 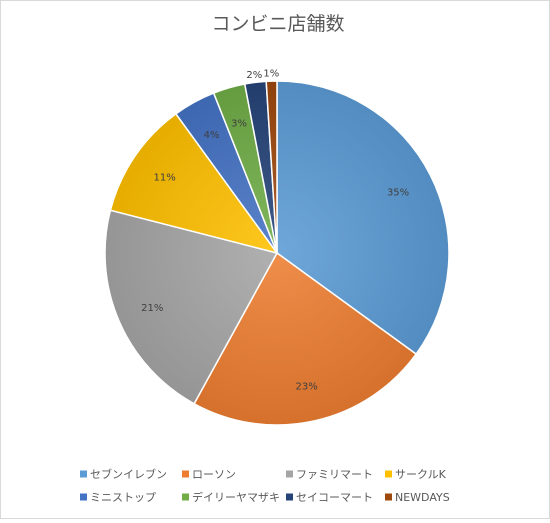 I want to click on legend-label-5: デイリーヤマザキ, so click(x=236, y=497).